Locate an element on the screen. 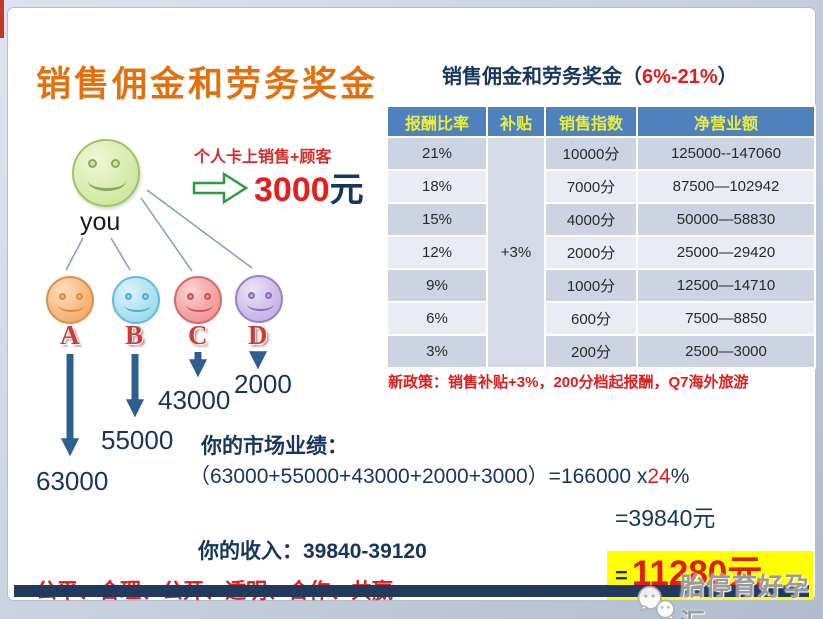 The width and height of the screenshot is (823, 619). member-a-letter: A is located at coordinates (70, 335).